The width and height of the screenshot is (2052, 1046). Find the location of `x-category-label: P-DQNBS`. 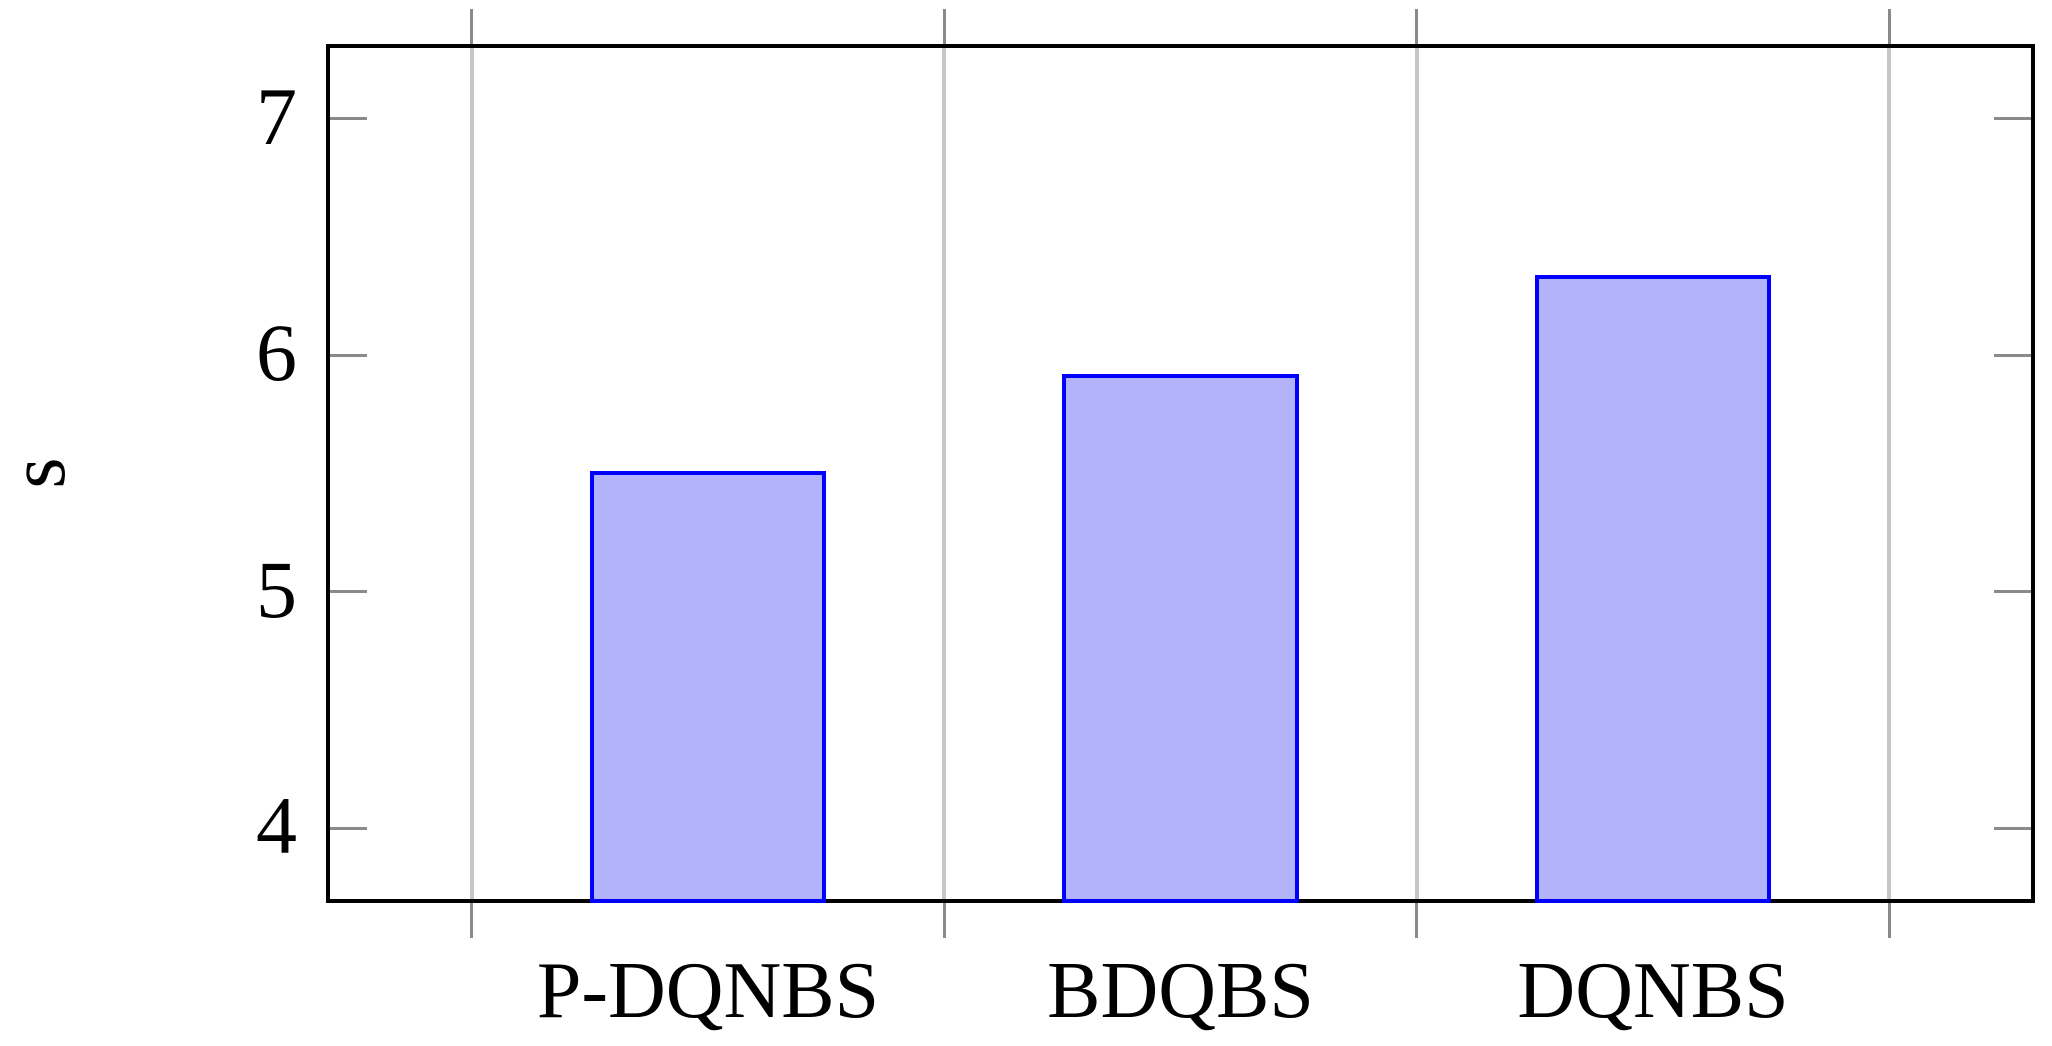

x-category-label: P-DQNBS is located at coordinates (708, 991).